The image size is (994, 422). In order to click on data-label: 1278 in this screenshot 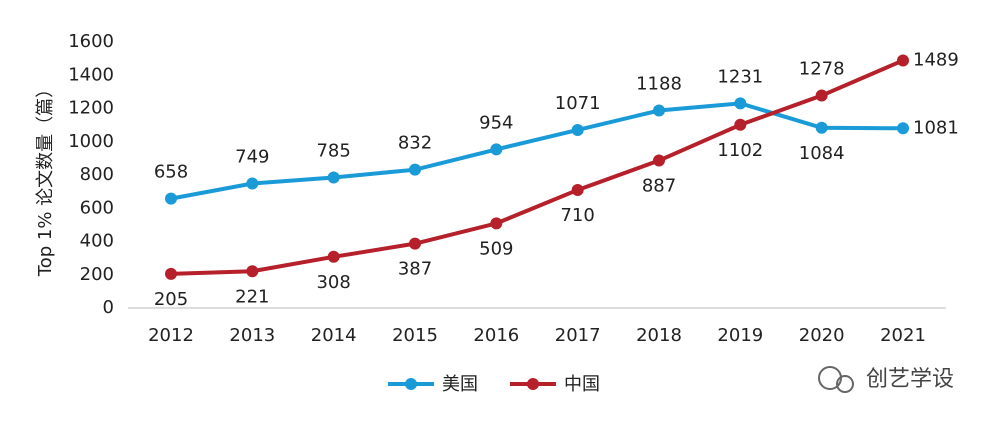, I will do `click(822, 69)`.